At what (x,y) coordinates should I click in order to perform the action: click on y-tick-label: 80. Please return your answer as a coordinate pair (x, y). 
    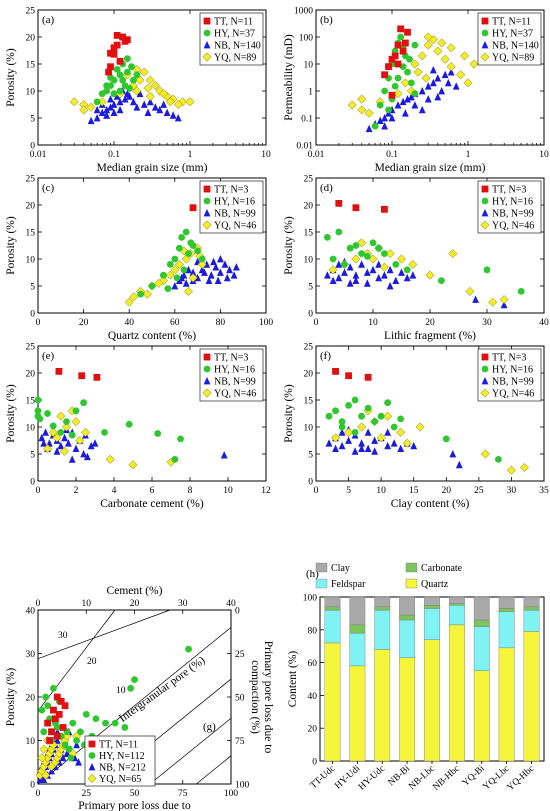
    Looking at the image, I should click on (313, 631).